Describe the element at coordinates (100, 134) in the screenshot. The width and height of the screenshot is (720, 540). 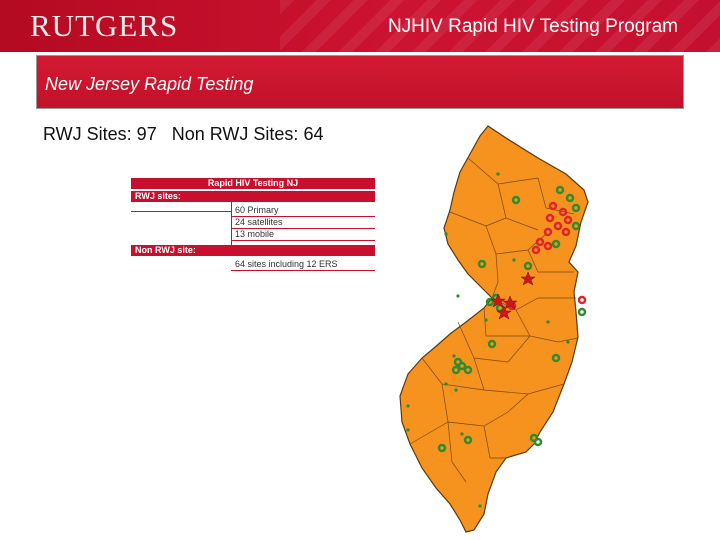
I see `rwj-site-count: RWJ Sites: 97` at that location.